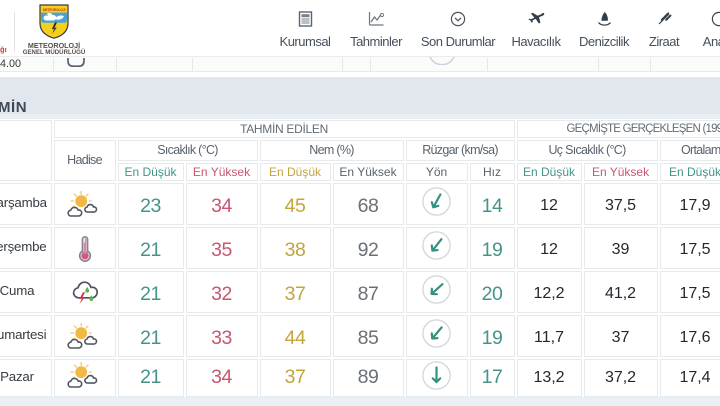 This screenshot has height=406, width=720. What do you see at coordinates (54, 10) in the screenshot?
I see `svg-text: METEOROLOJİ` at bounding box center [54, 10].